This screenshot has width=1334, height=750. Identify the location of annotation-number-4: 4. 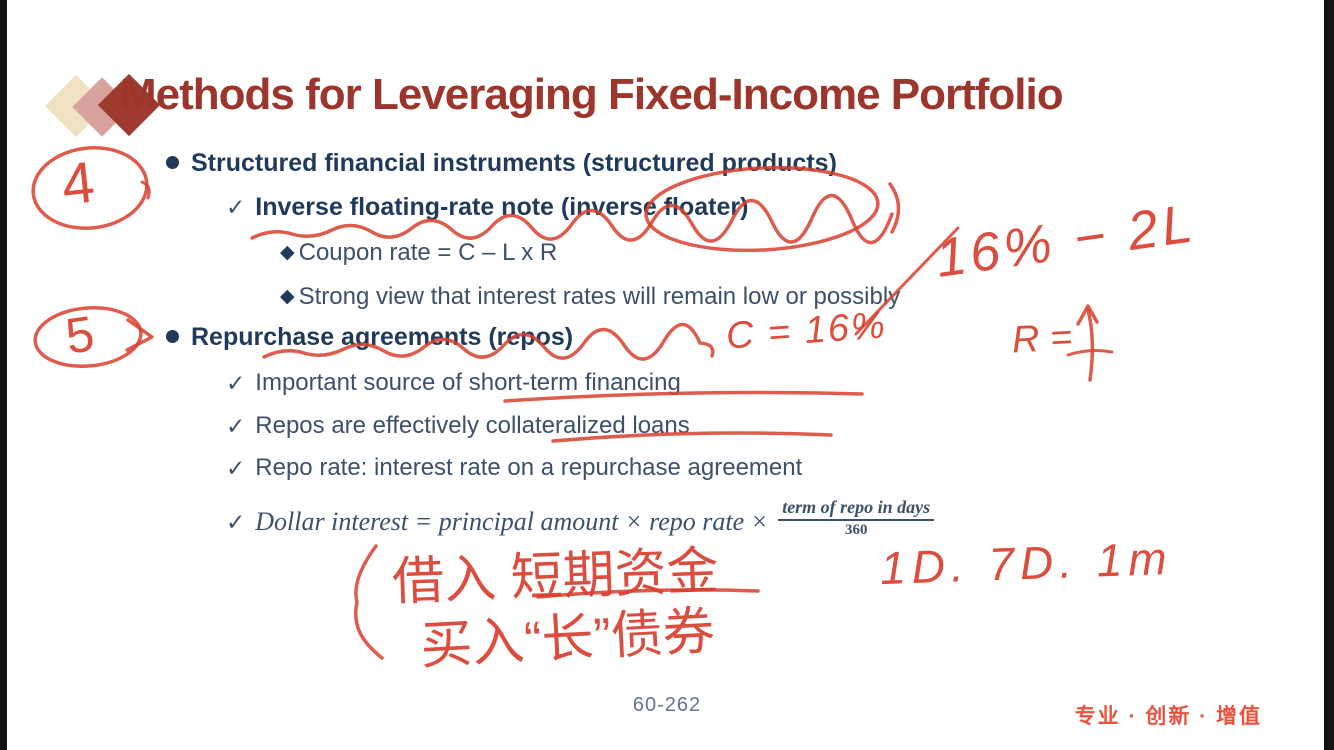
(78, 183).